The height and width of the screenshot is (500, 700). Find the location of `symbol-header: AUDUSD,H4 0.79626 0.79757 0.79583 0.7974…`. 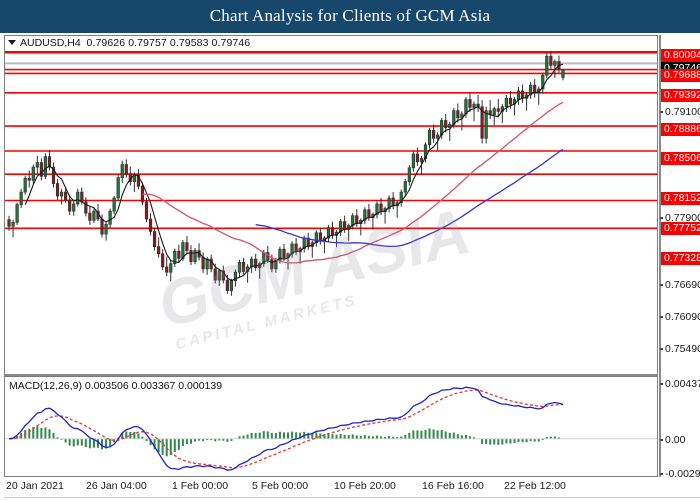

symbol-header: AUDUSD,H4 0.79626 0.79757 0.79583 0.7974… is located at coordinates (331, 43).